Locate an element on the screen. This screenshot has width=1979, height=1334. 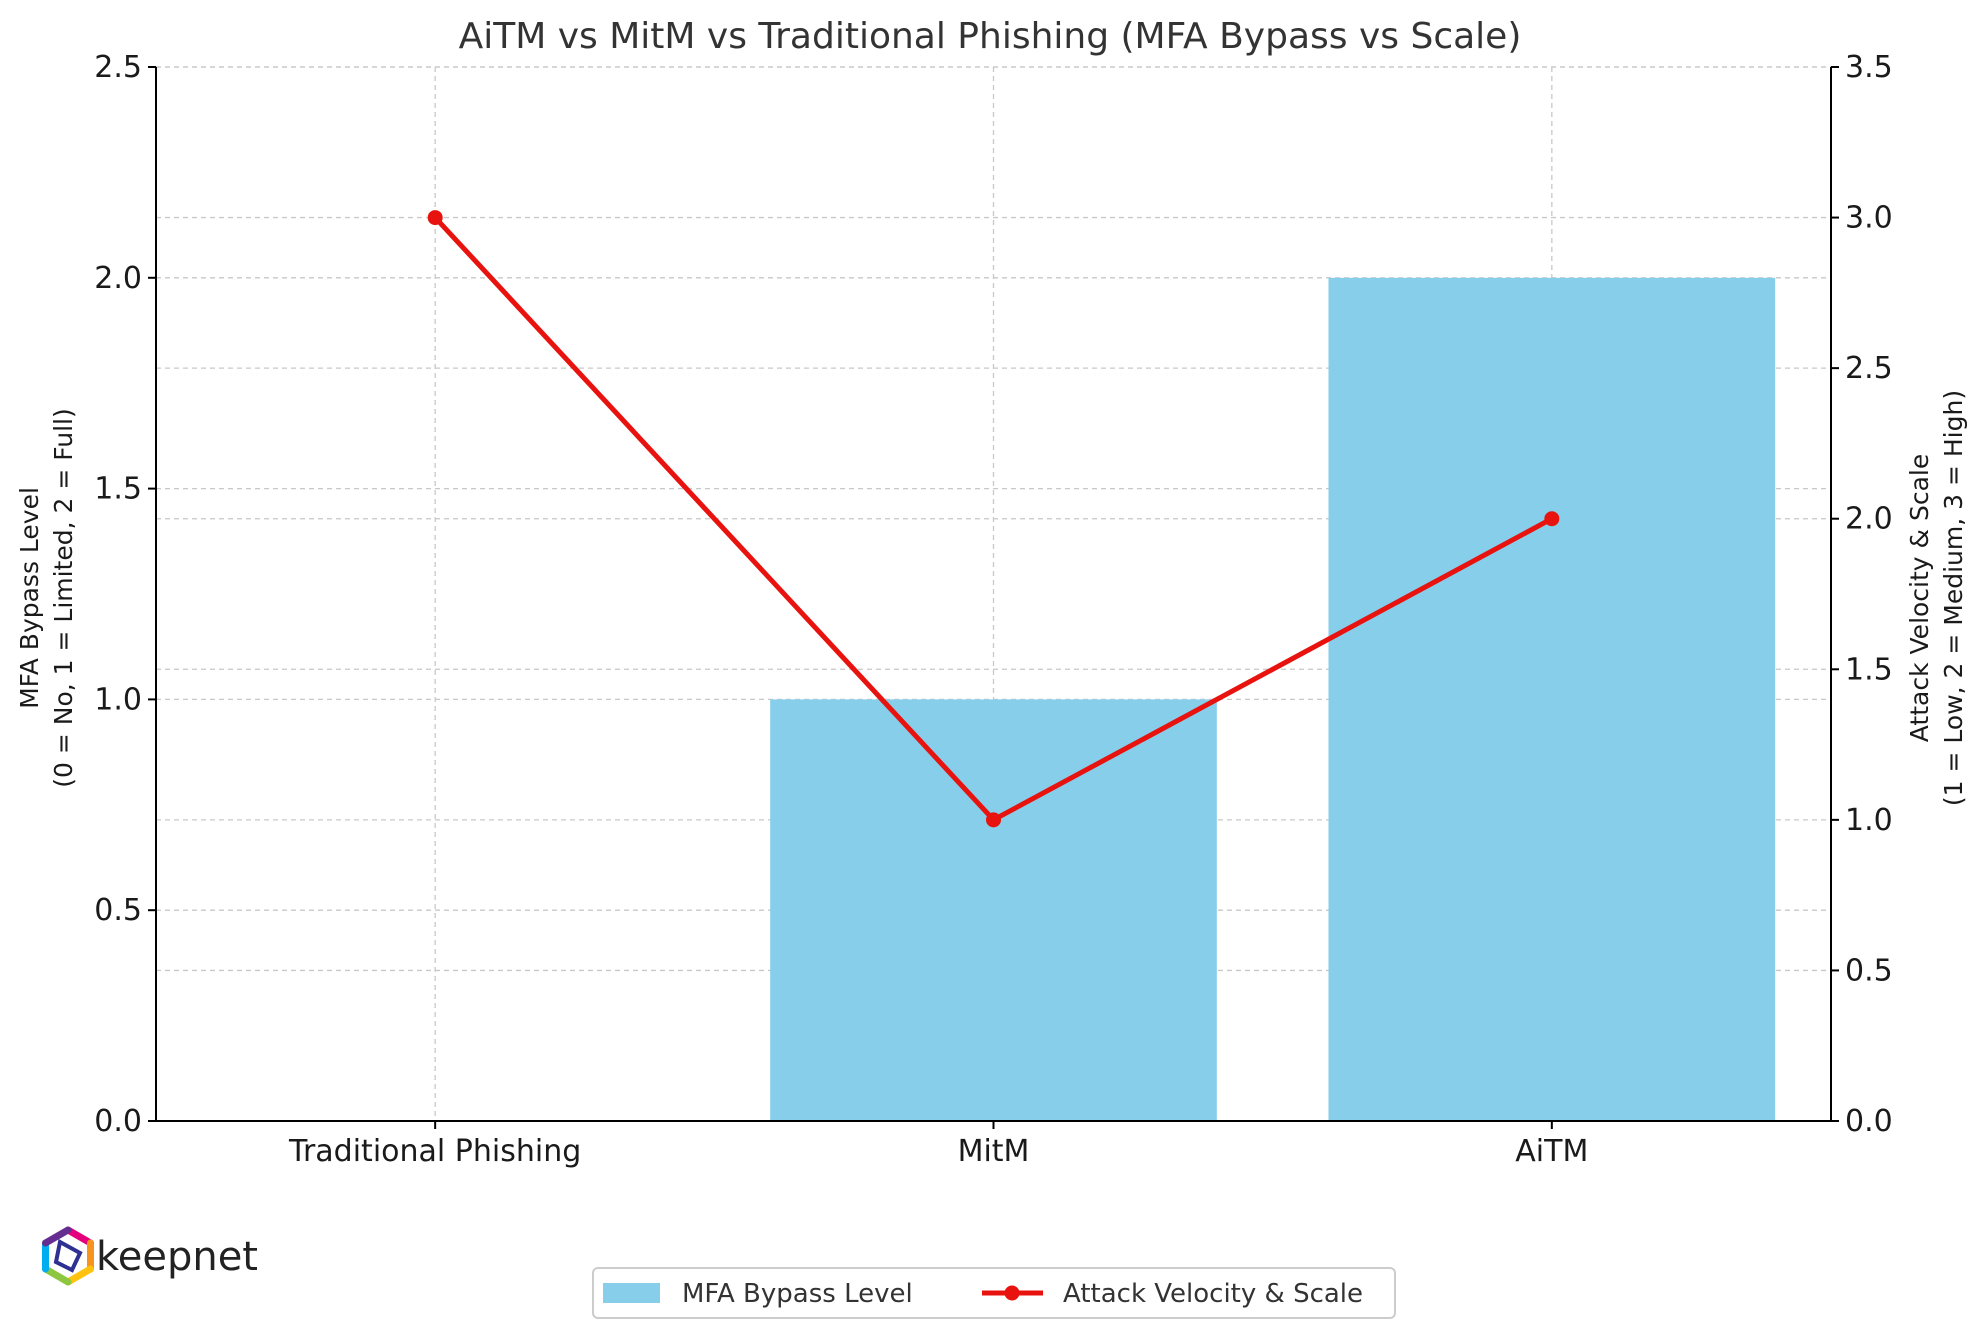
x-tick-label: Traditional Phishing is located at coordinates (434, 1151).